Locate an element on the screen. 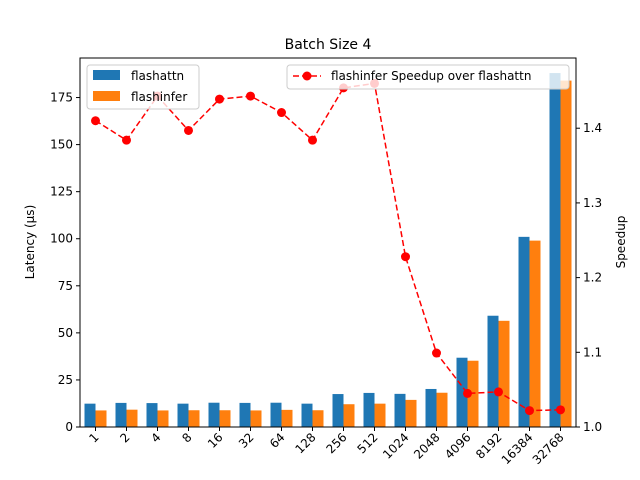 This screenshot has width=640, height=480. x-tick-label-2048: 2048 is located at coordinates (426, 445).